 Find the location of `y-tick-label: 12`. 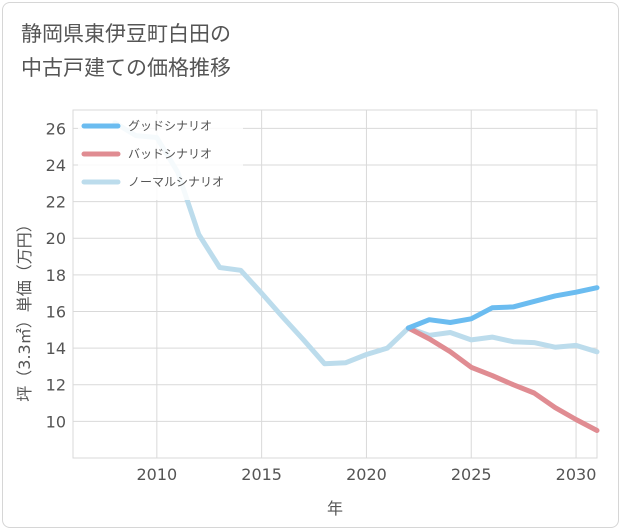

y-tick-label: 12 is located at coordinates (56, 385).